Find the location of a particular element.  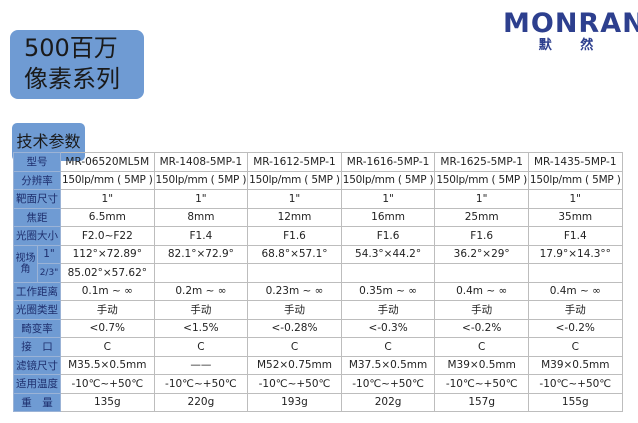

cell-spec: 0.1m ~ ∞ is located at coordinates (107, 291).